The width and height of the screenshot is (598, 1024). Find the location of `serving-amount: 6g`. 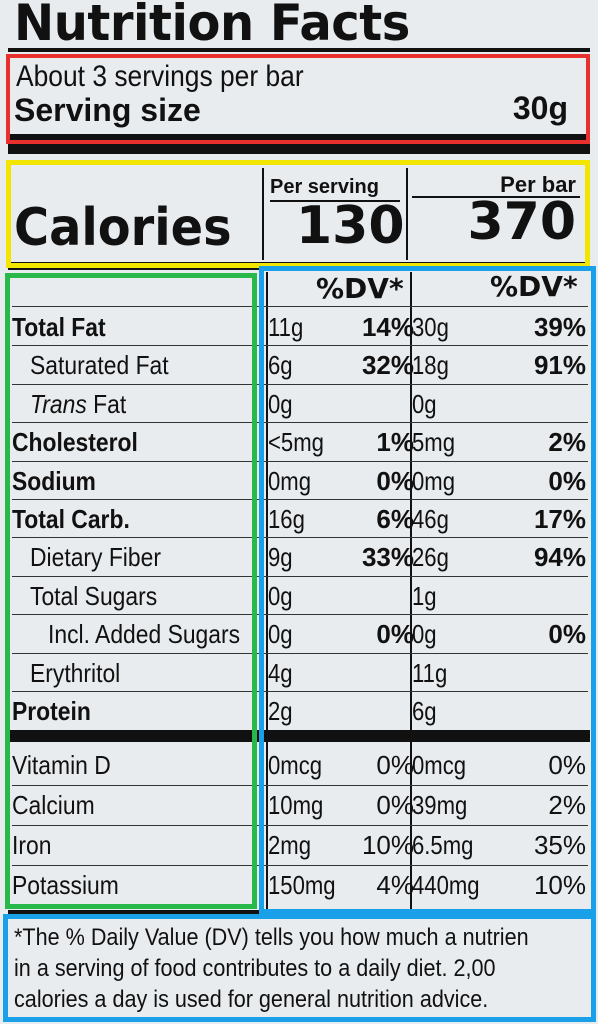

serving-amount: 6g is located at coordinates (280, 365).